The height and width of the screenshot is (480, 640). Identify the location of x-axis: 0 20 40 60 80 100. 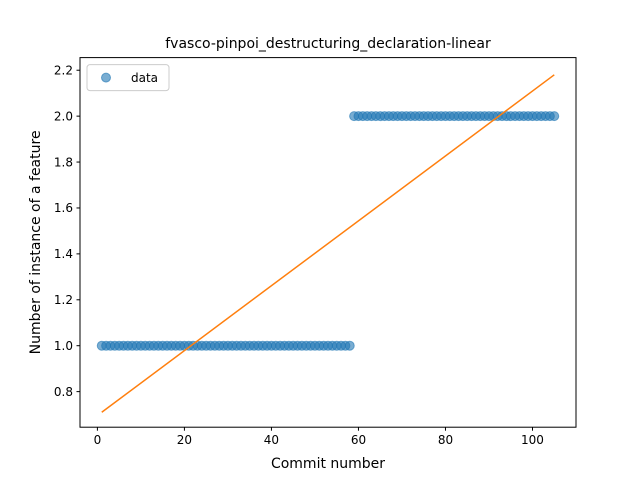
(319, 437).